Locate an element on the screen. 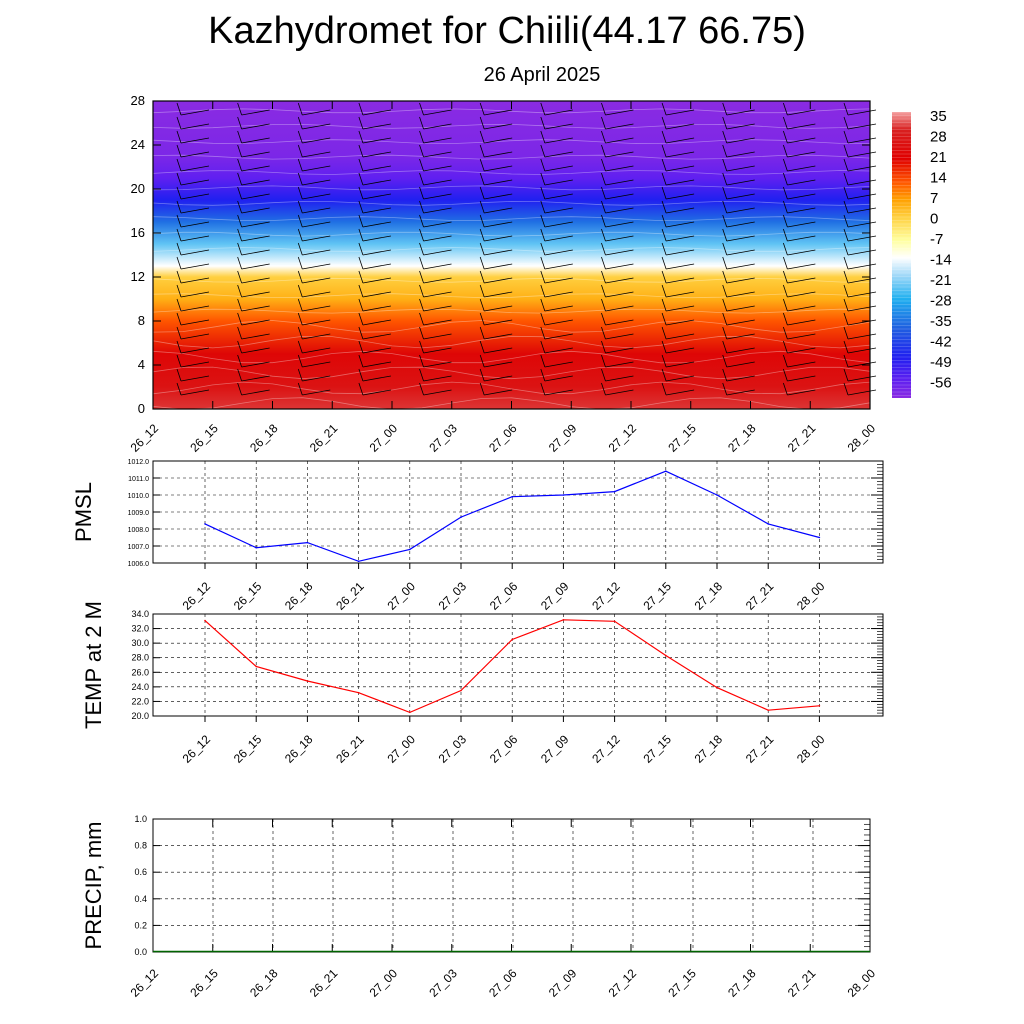 The height and width of the screenshot is (1024, 1024). ytick-label: 0.4 is located at coordinates (140, 899).